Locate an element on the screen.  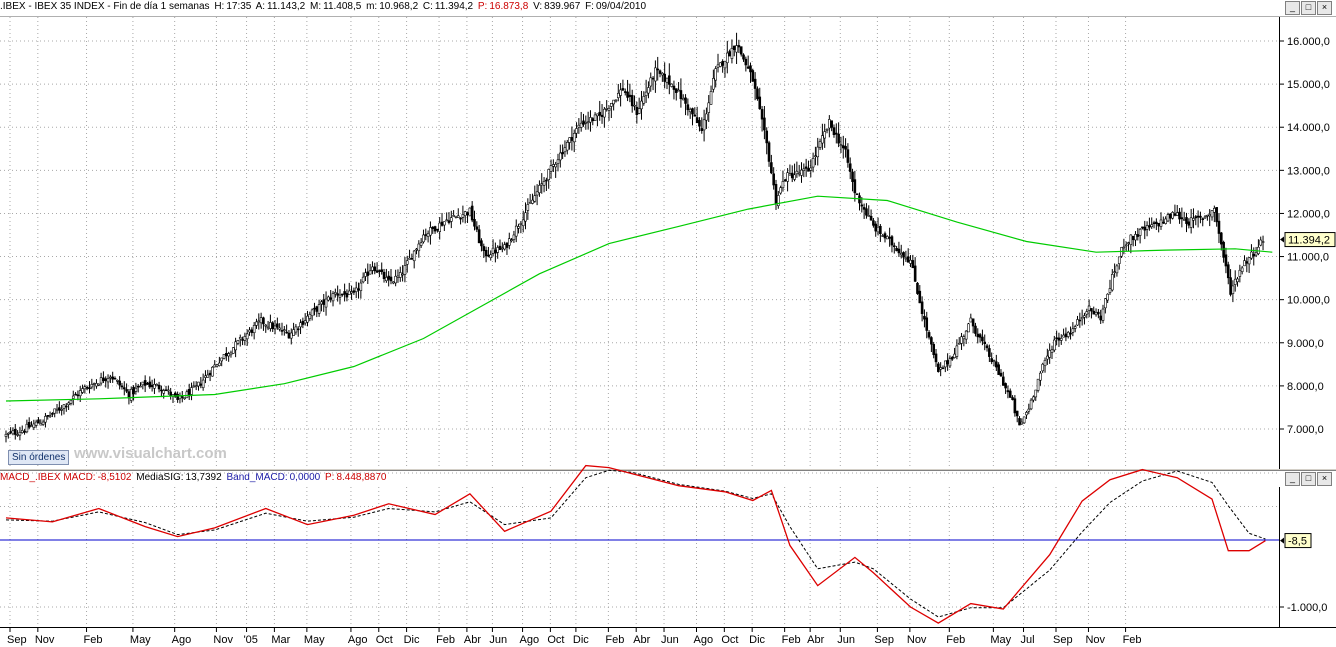
a-value: 11.143,2 is located at coordinates (286, 6).